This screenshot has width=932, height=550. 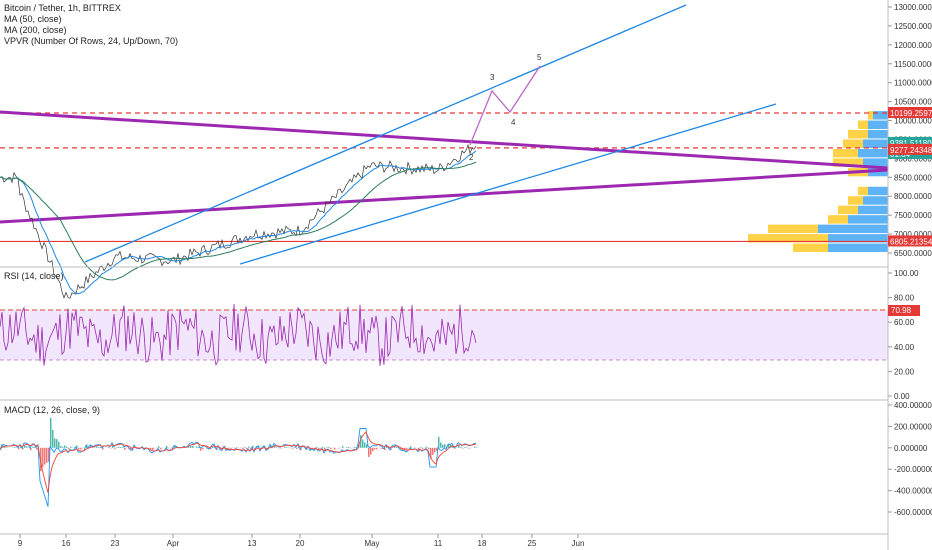 What do you see at coordinates (238, 335) in the screenshot?
I see `rsi-line` at bounding box center [238, 335].